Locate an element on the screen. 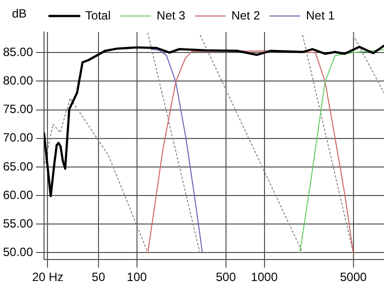 The image size is (384, 288). x-tick-label: 20 Hz is located at coordinates (48, 277).